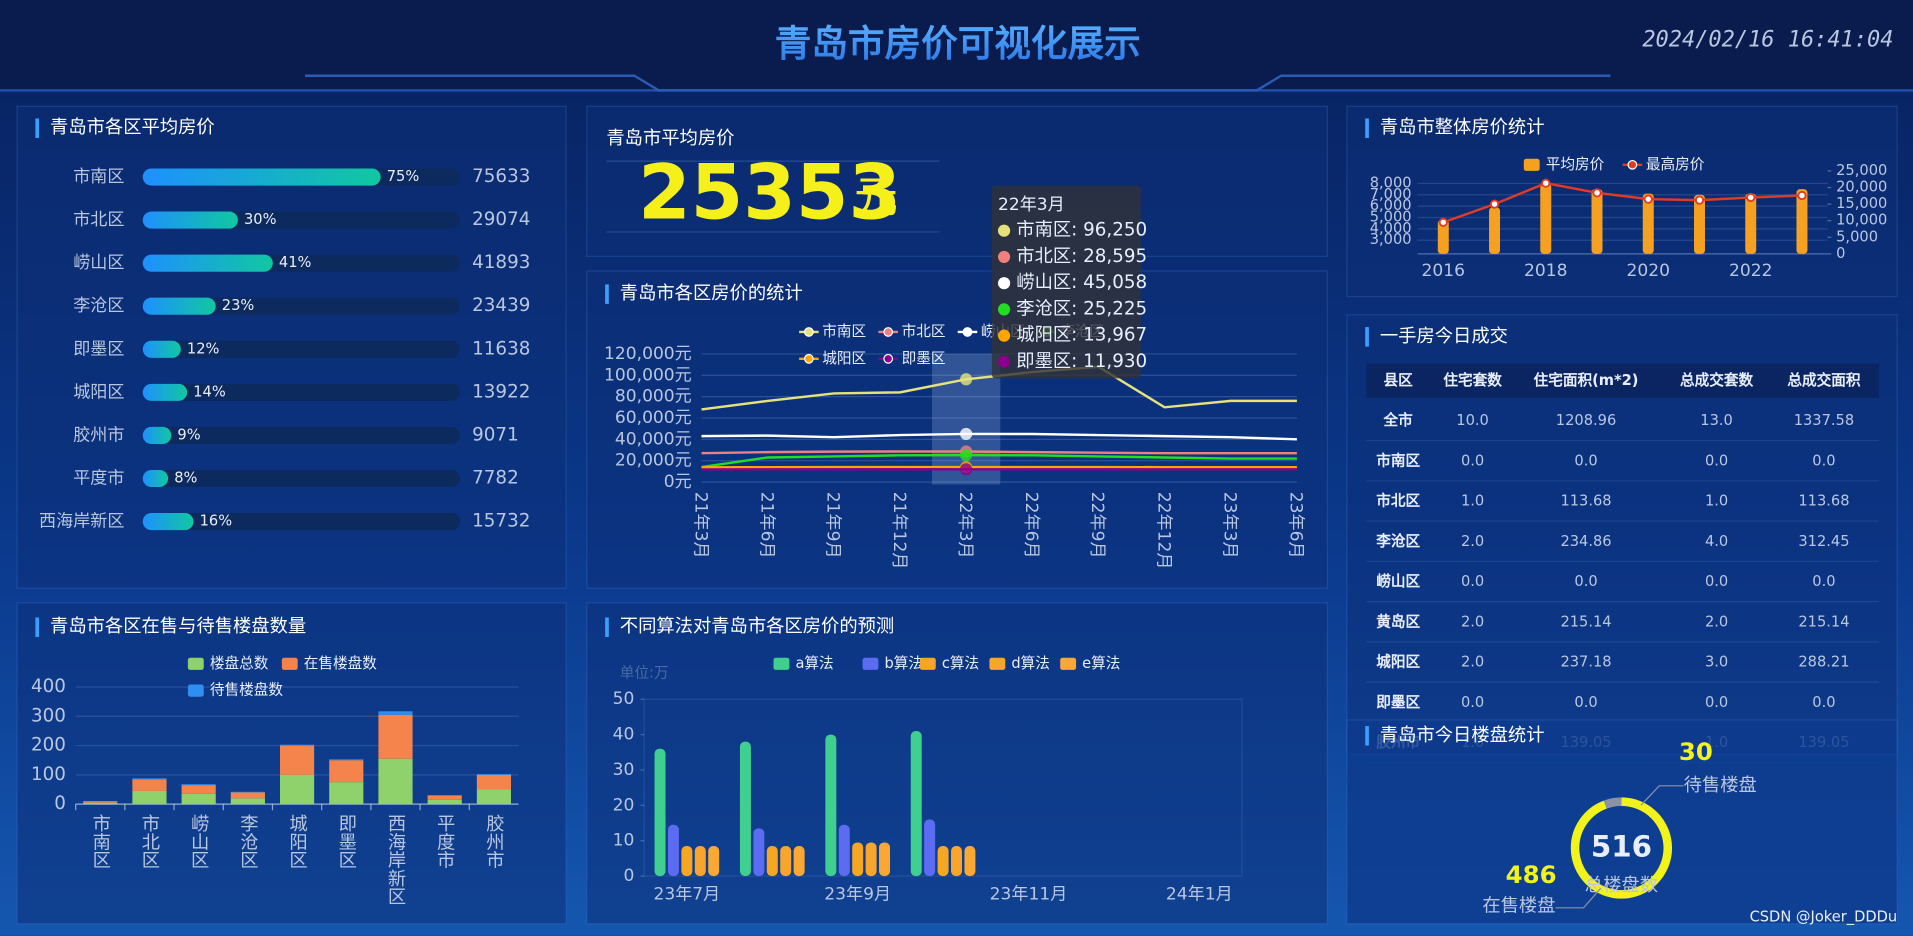 This screenshot has height=936, width=1913. I want to click on legend-label: b算法, so click(904, 663).